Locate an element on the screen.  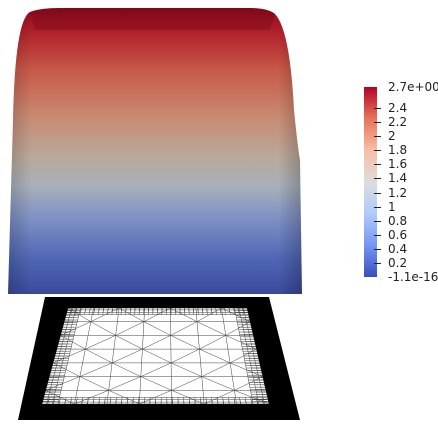
colorbar-tick-label: 0.4 is located at coordinates (397, 249).